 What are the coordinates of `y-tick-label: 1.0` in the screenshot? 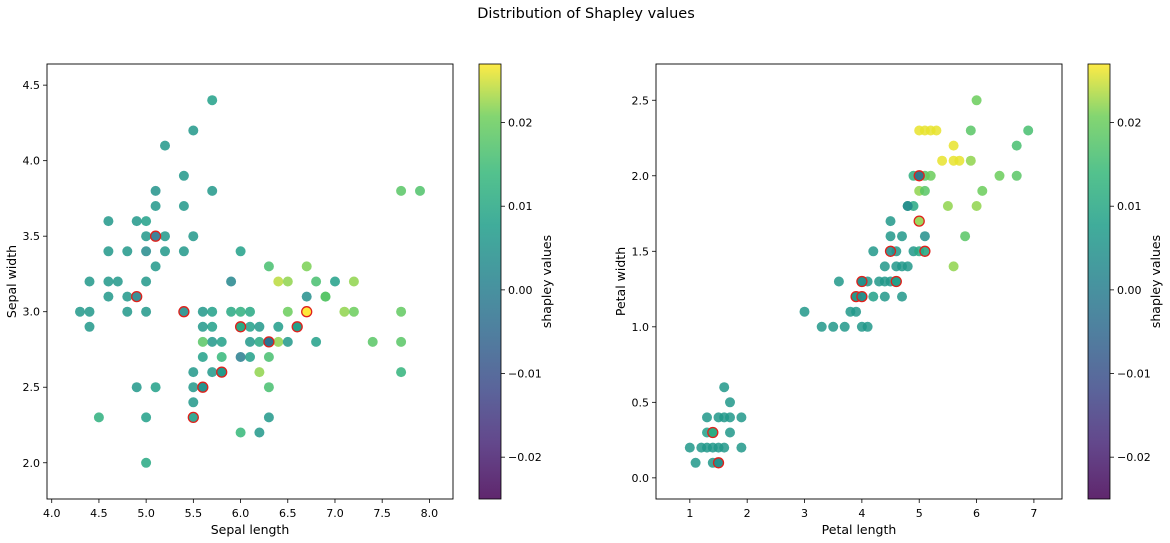 It's located at (641, 327).